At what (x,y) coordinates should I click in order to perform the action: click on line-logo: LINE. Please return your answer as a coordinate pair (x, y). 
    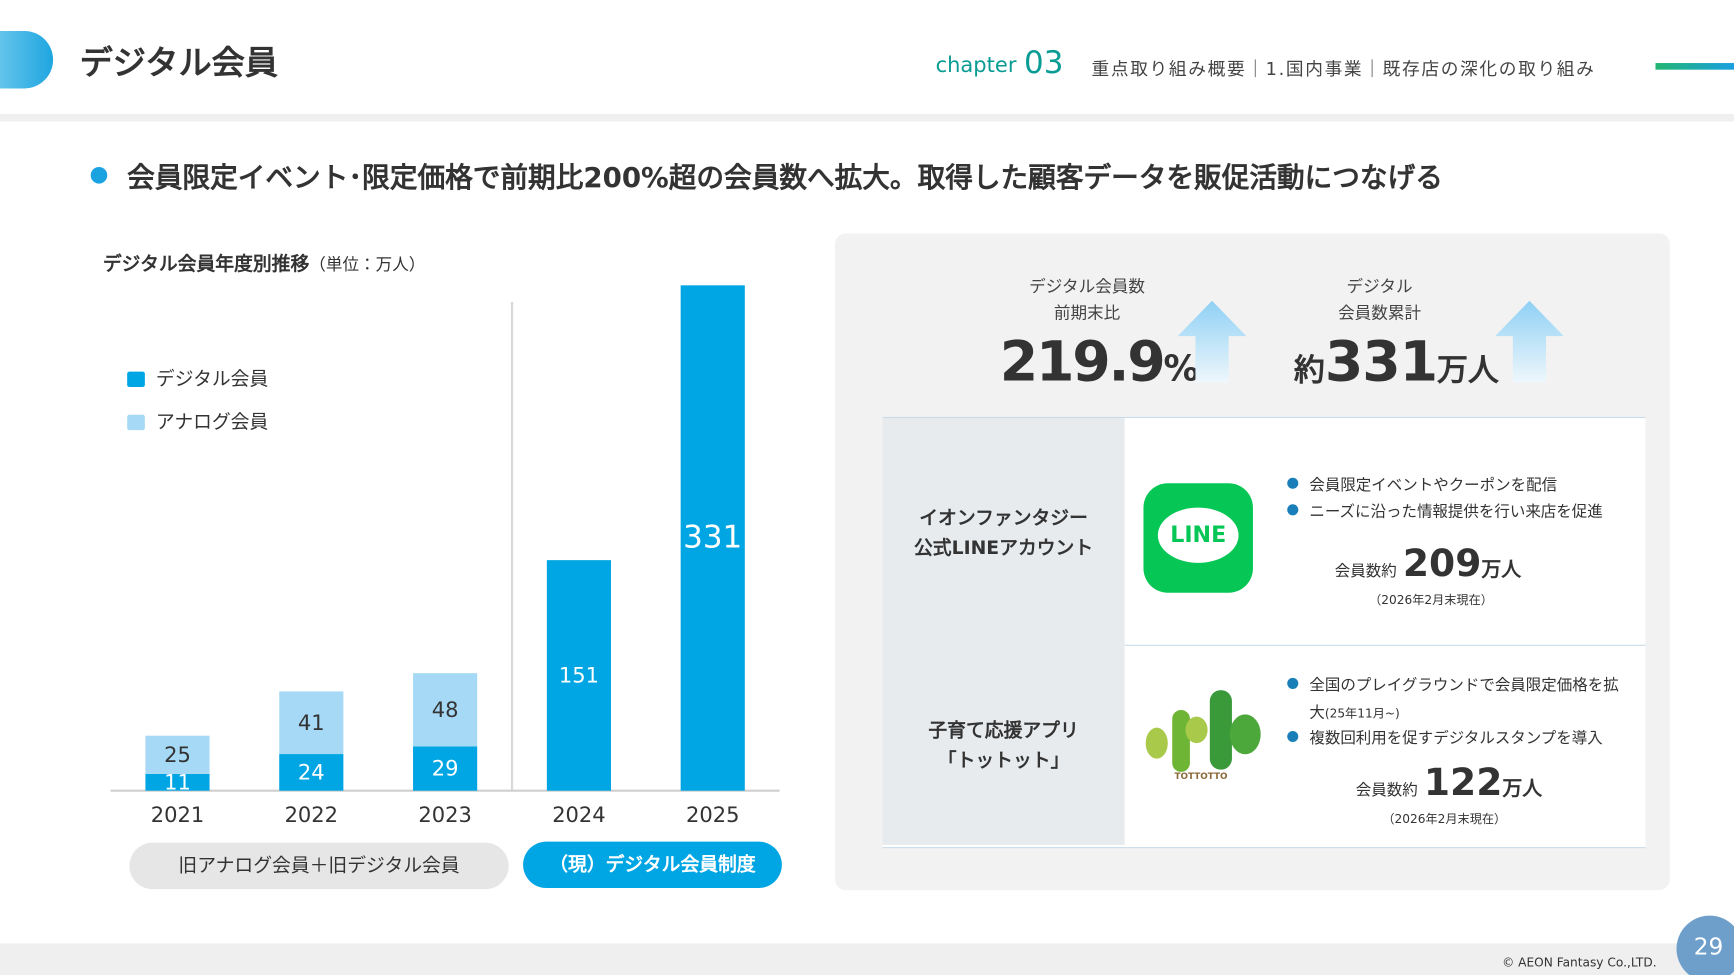
    Looking at the image, I should click on (1198, 538).